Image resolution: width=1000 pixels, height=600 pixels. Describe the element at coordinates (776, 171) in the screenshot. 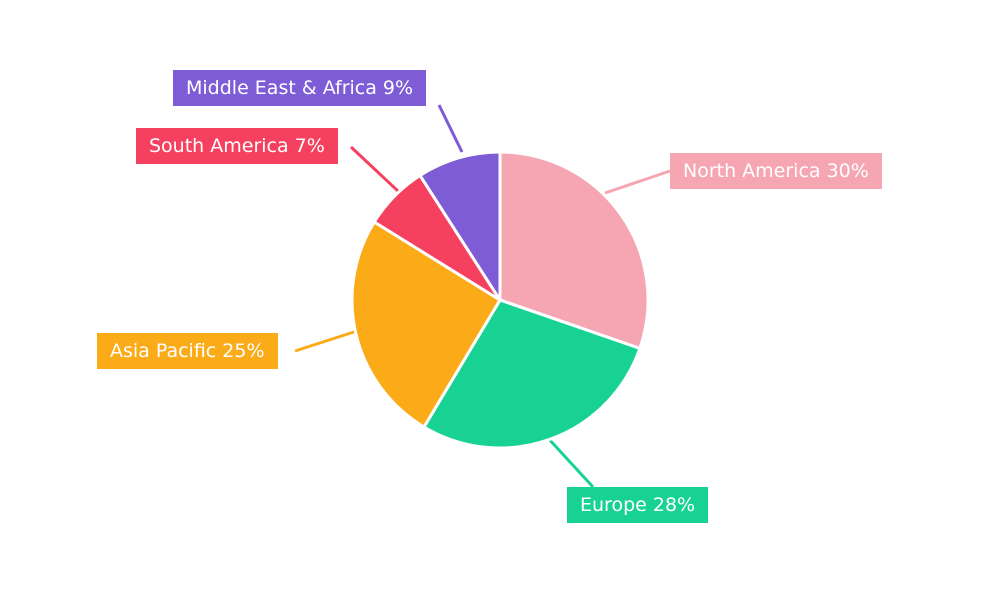

I see `callout-label-north-america: North America 30%` at that location.